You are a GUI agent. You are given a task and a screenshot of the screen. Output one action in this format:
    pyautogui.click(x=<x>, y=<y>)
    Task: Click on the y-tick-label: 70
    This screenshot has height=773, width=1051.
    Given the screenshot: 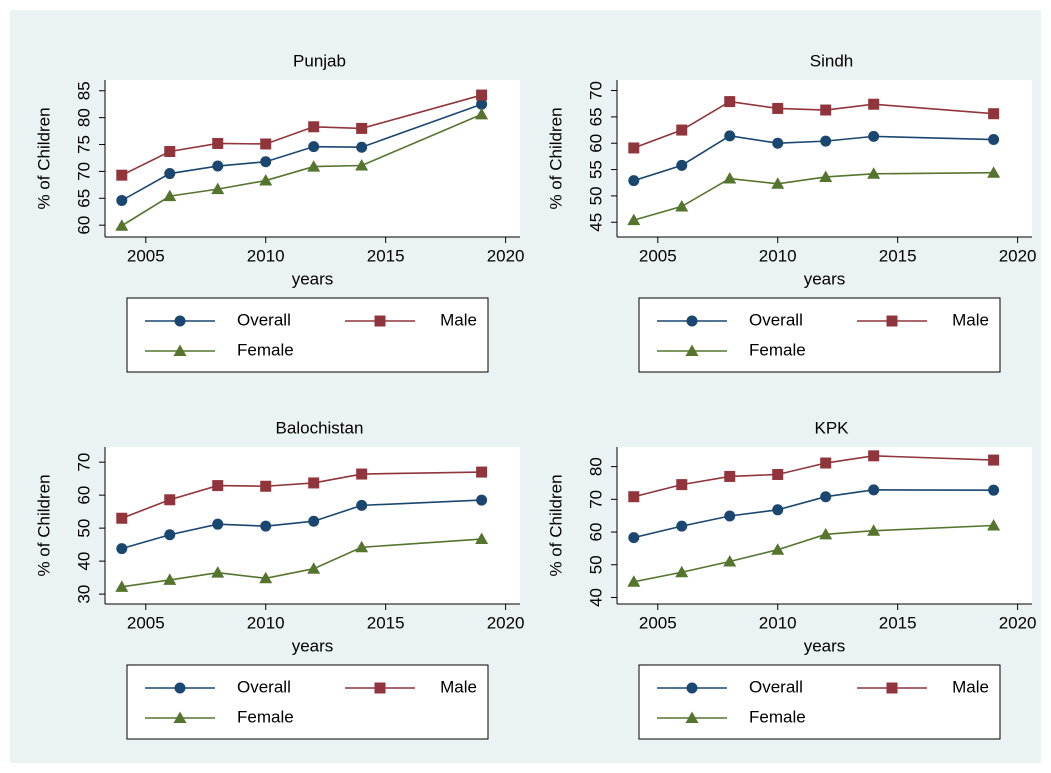 What is the action you would take?
    pyautogui.click(x=83, y=171)
    